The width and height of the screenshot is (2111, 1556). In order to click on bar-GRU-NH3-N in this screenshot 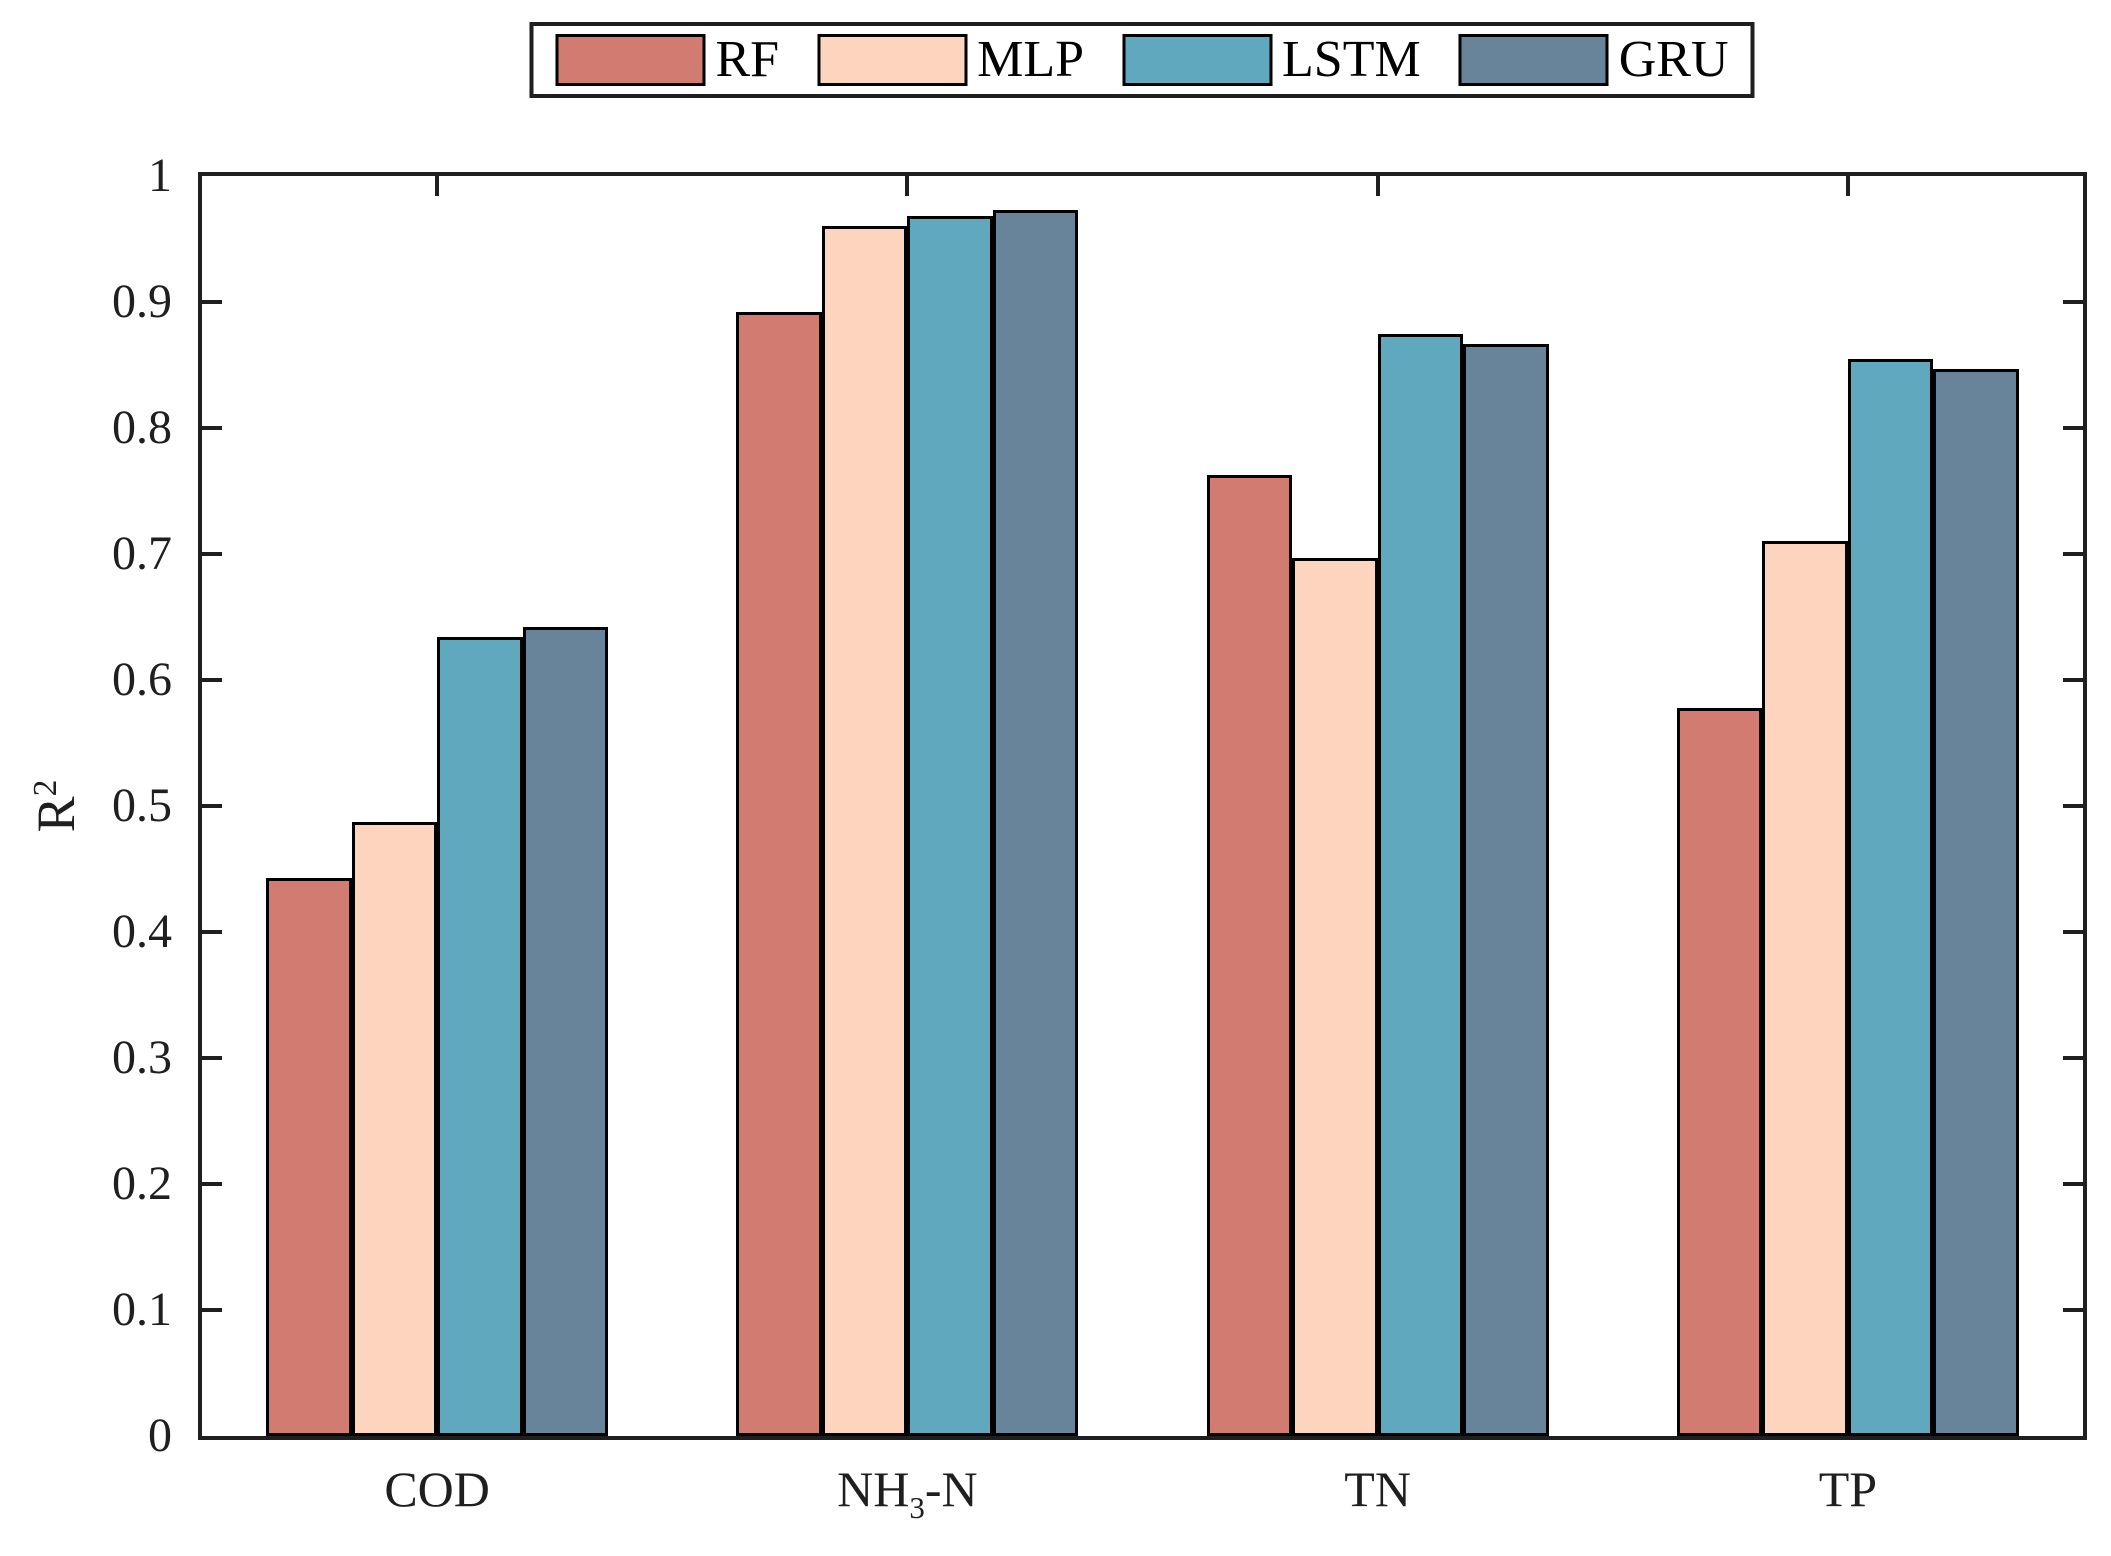, I will do `click(1035, 823)`.